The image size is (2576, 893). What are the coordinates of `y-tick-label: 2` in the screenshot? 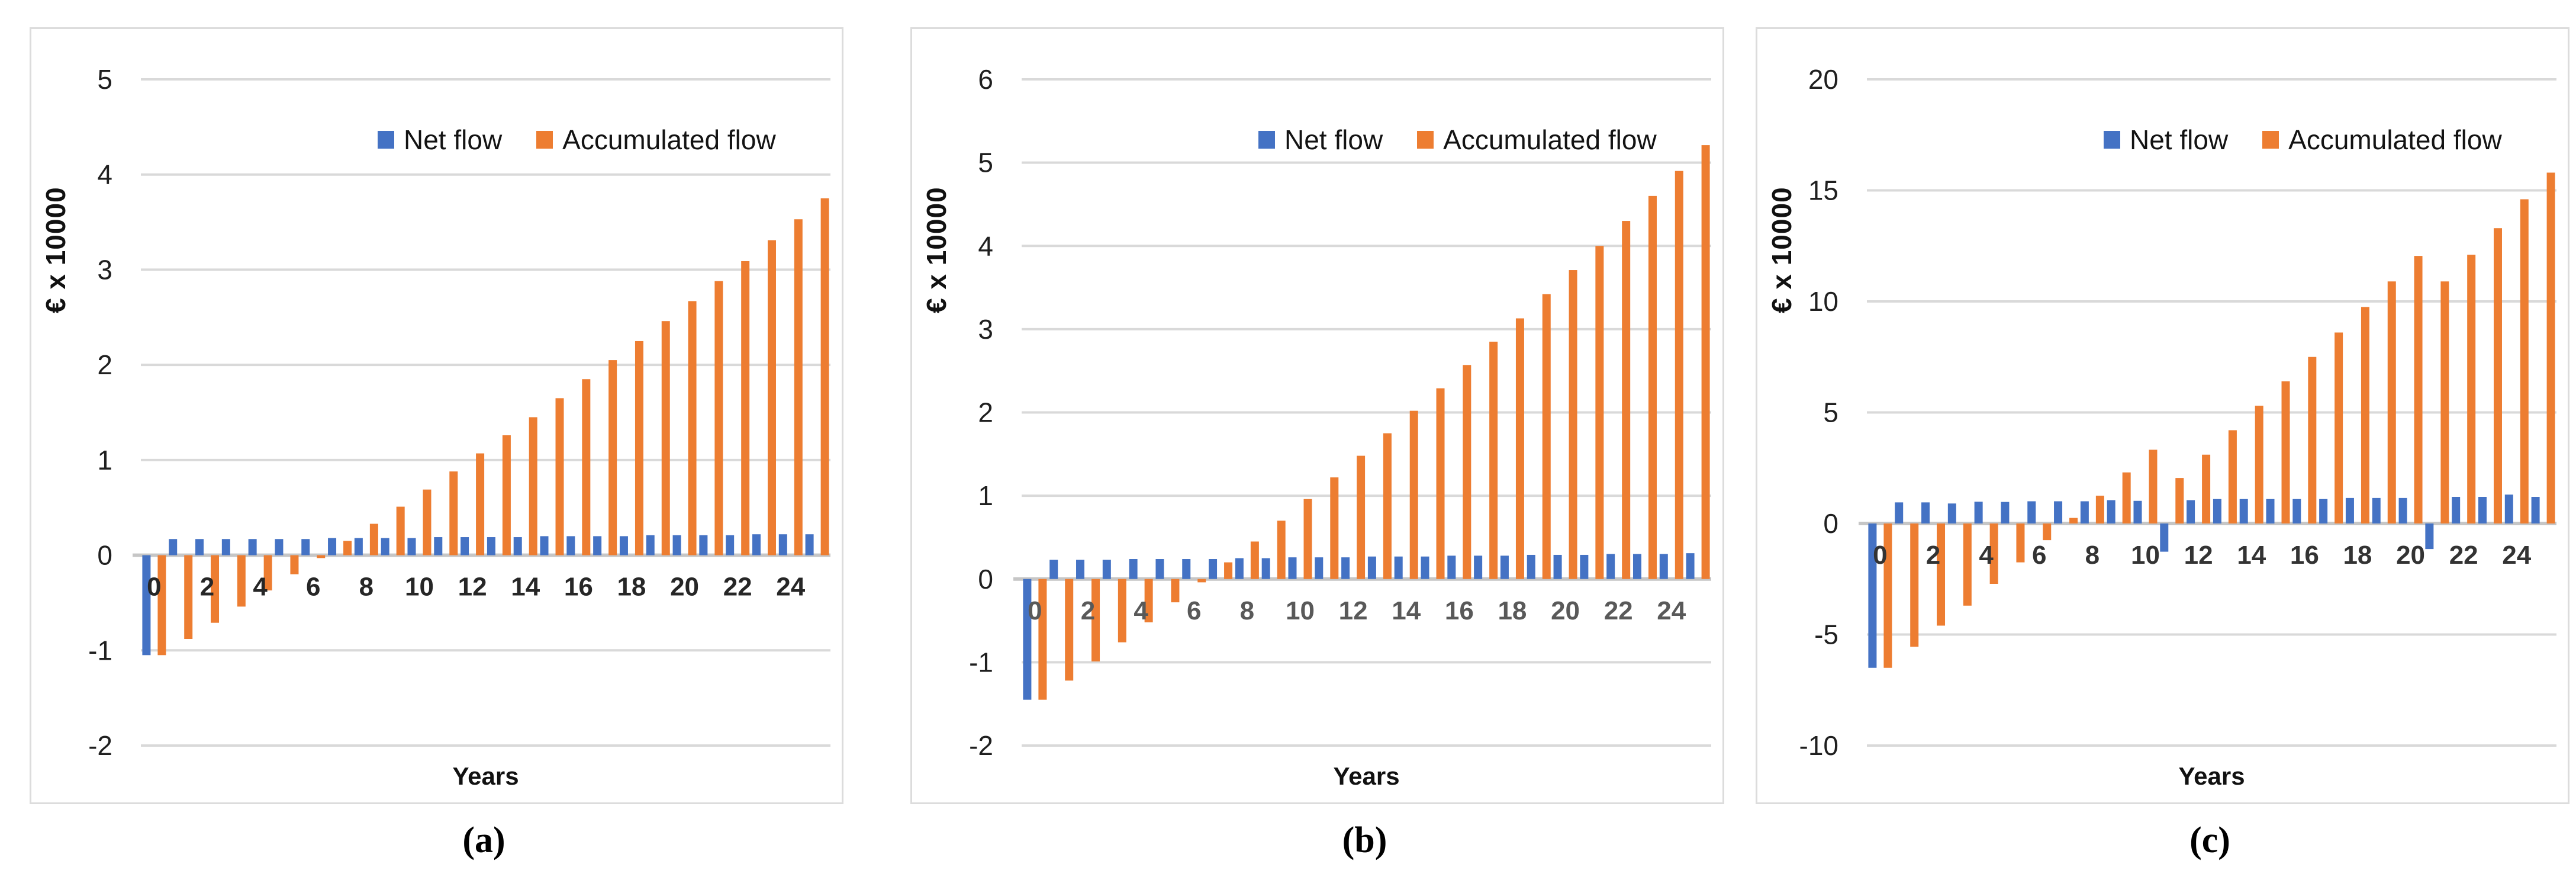 It's located at (986, 412).